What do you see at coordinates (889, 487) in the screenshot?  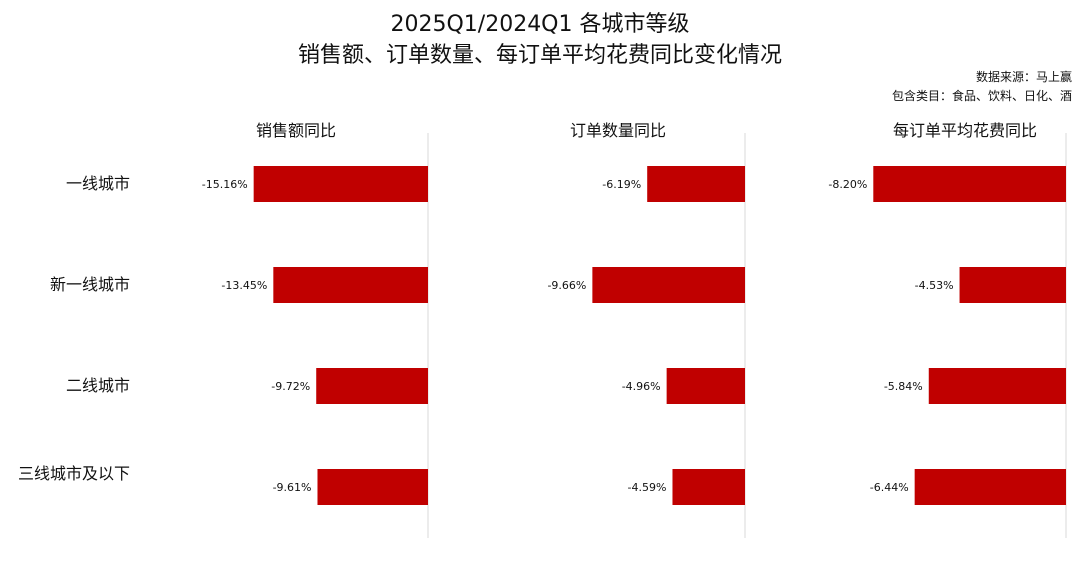 I see `value-label-panel-3-row-4: -6.44%` at bounding box center [889, 487].